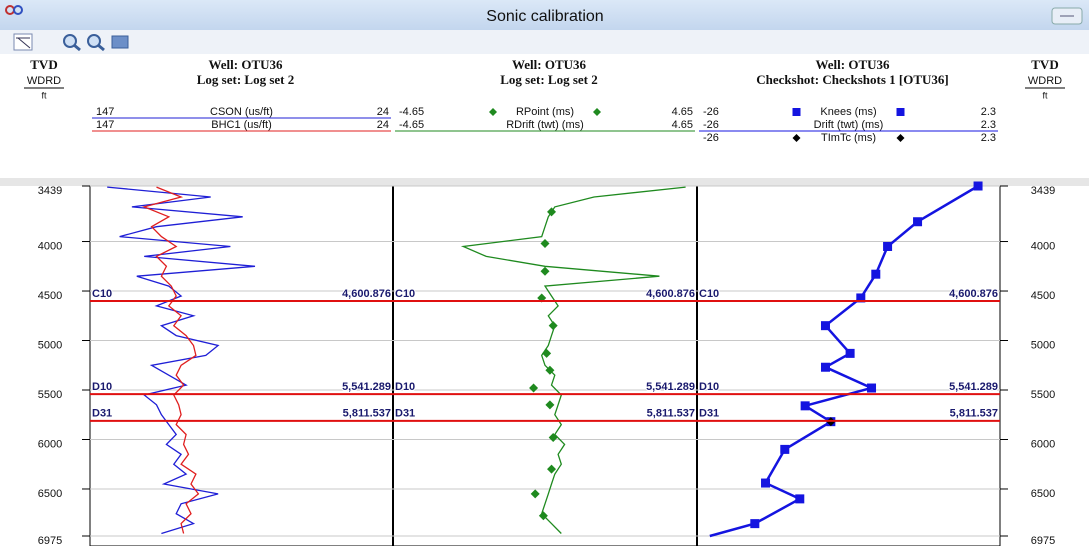 Image resolution: width=1089 pixels, height=546 pixels. I want to click on window-title: Sonic calibration, so click(544, 16).